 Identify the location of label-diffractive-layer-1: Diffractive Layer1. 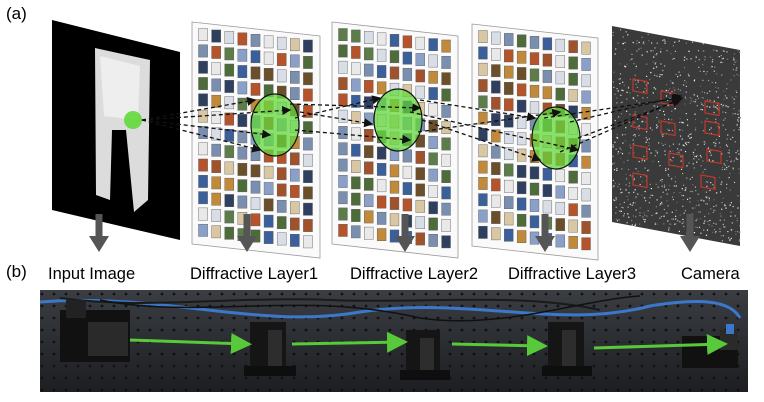
(254, 274).